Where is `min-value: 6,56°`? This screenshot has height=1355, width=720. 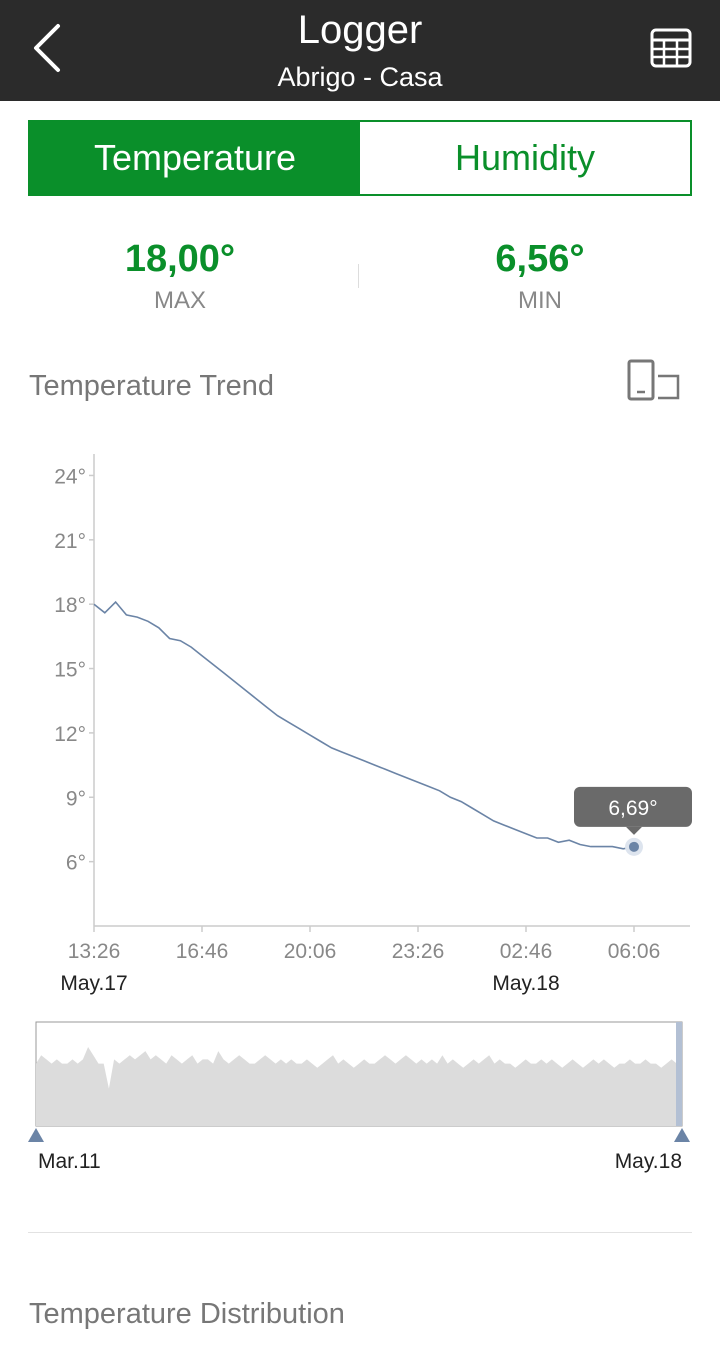 min-value: 6,56° is located at coordinates (540, 259).